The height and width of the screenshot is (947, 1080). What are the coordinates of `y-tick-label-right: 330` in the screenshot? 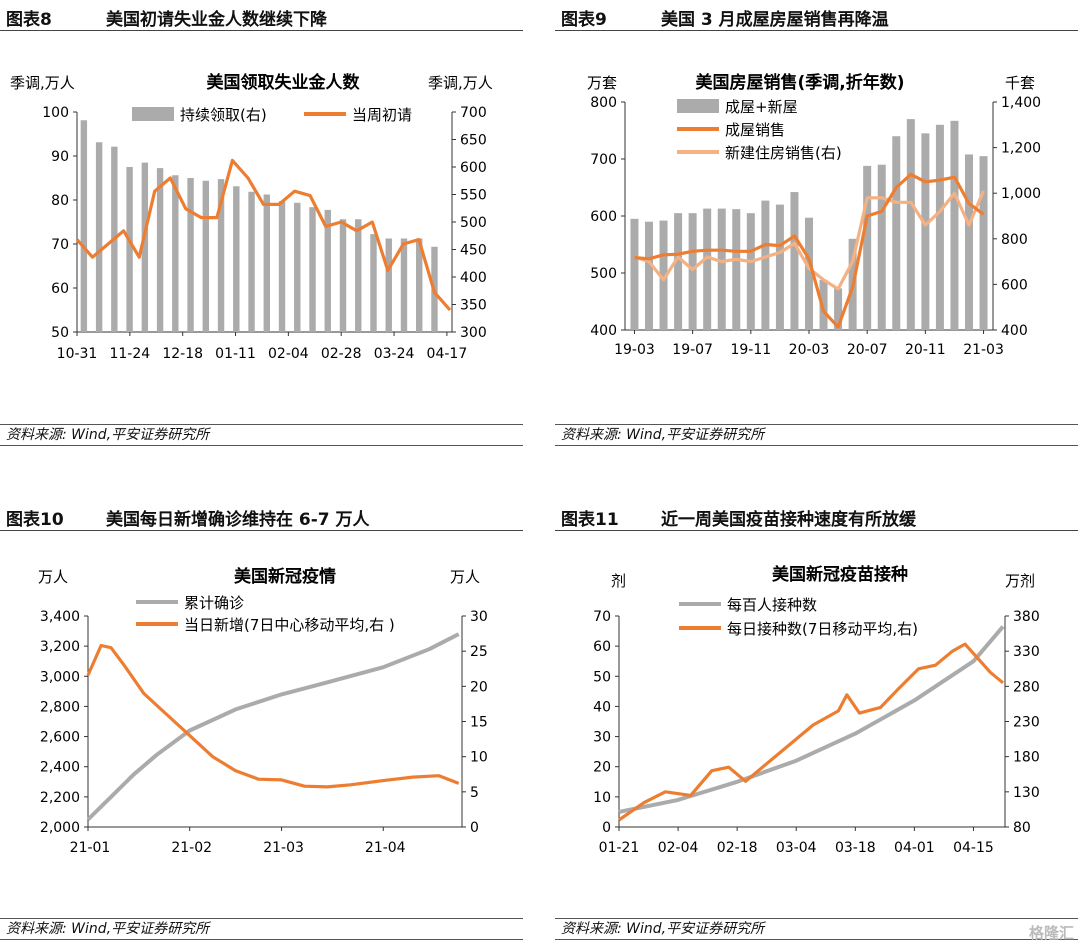 It's located at (1026, 652).